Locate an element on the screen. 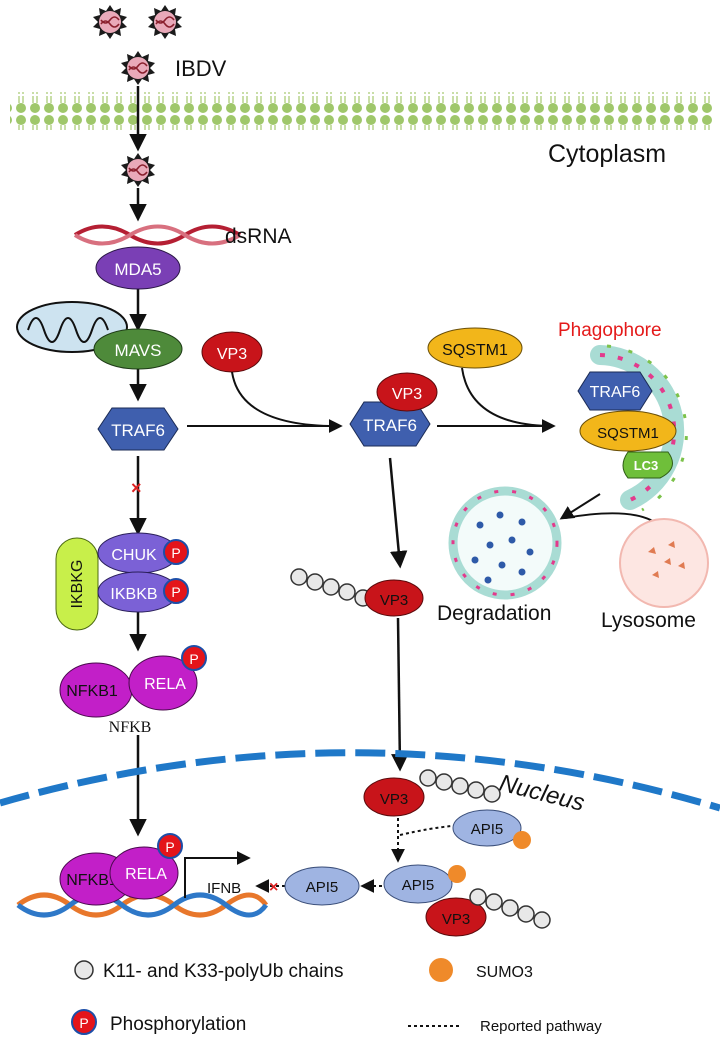 The image size is (720, 1044). lysosome-icon is located at coordinates (664, 563).